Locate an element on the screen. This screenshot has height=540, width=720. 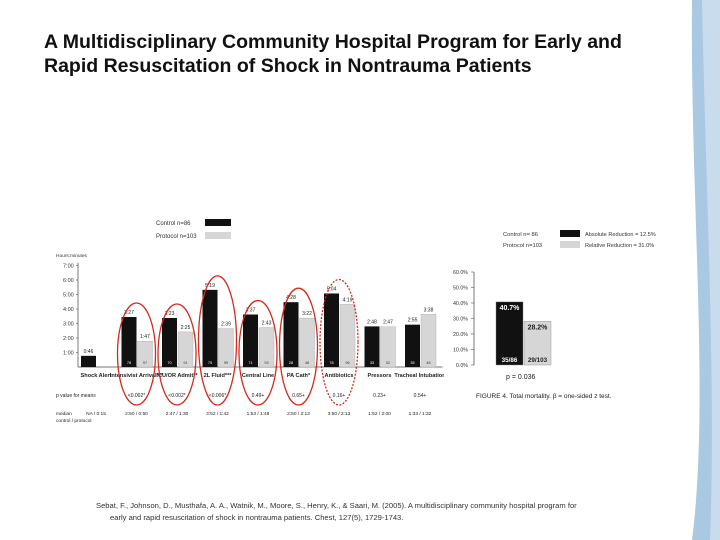
bar-value-label: 2:25 is located at coordinates (186, 328).